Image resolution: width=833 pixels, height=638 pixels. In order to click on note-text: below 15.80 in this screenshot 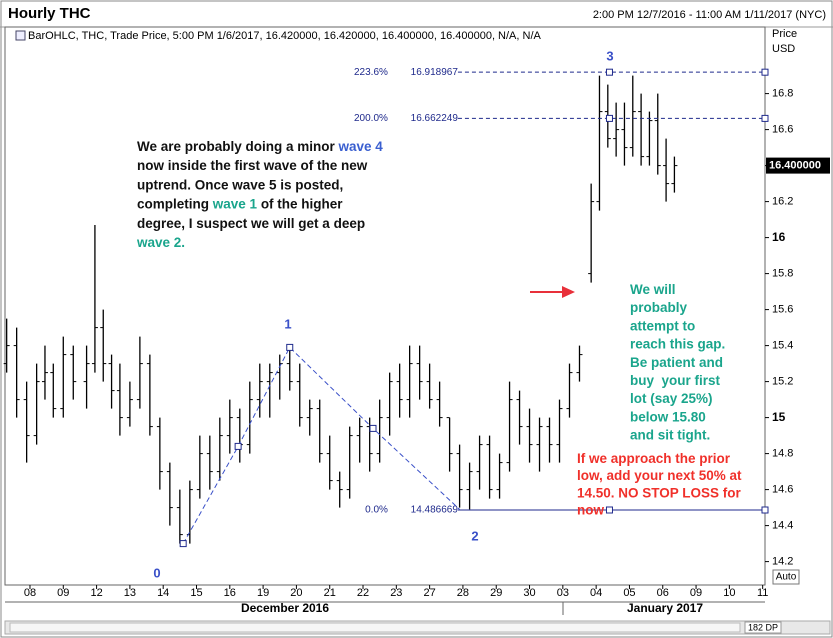, I will do `click(668, 416)`.